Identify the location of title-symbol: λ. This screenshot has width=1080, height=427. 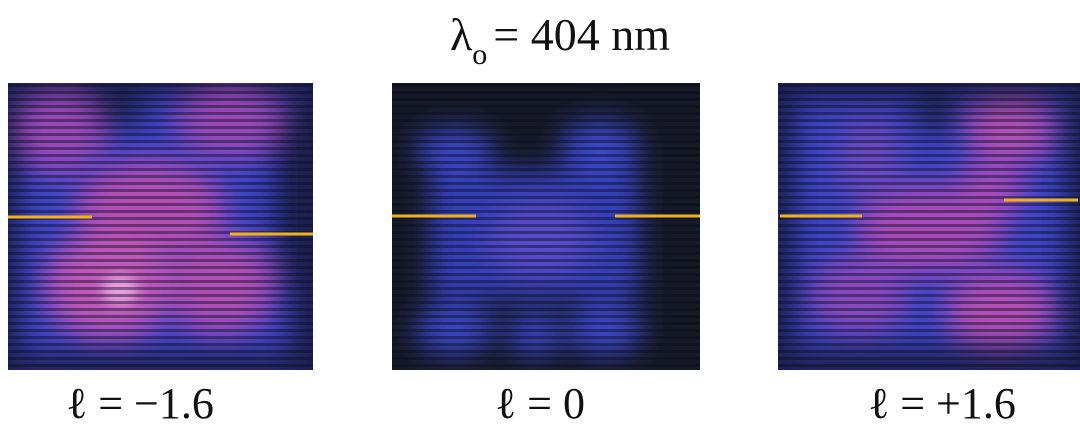
(461, 34).